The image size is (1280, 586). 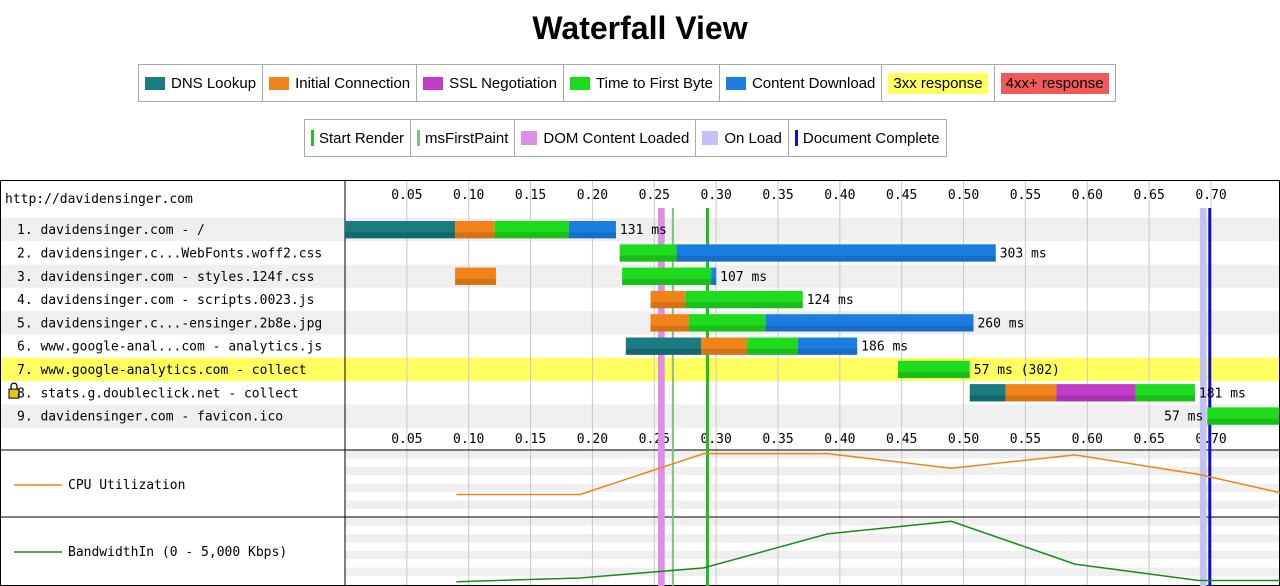 I want to click on tick-label-bottom: 0.60, so click(x=1087, y=439).